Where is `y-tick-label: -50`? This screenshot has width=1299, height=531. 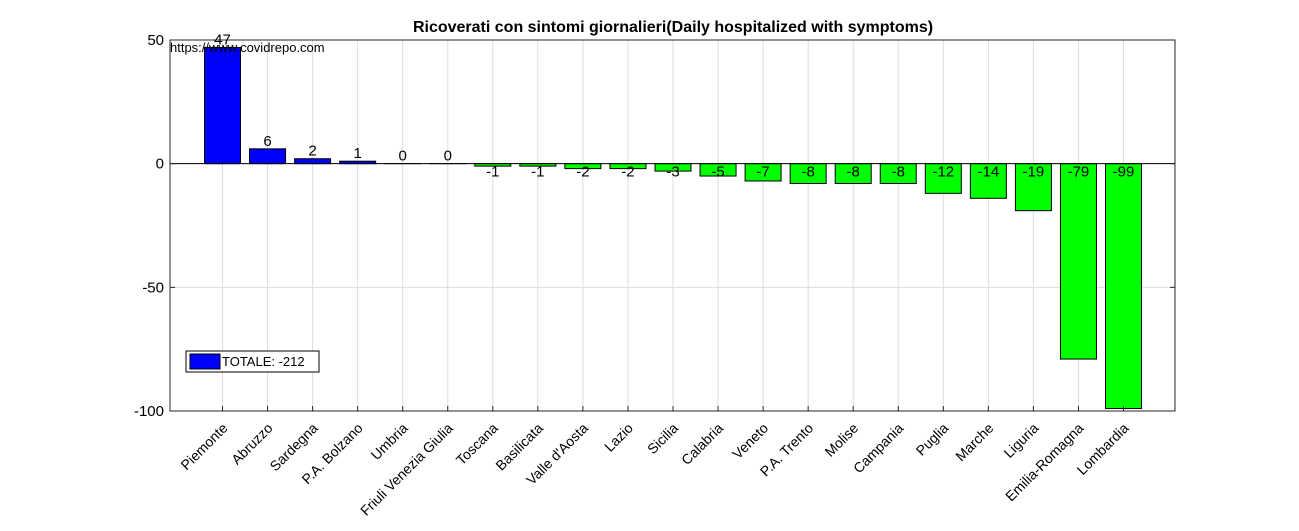 y-tick-label: -50 is located at coordinates (153, 287).